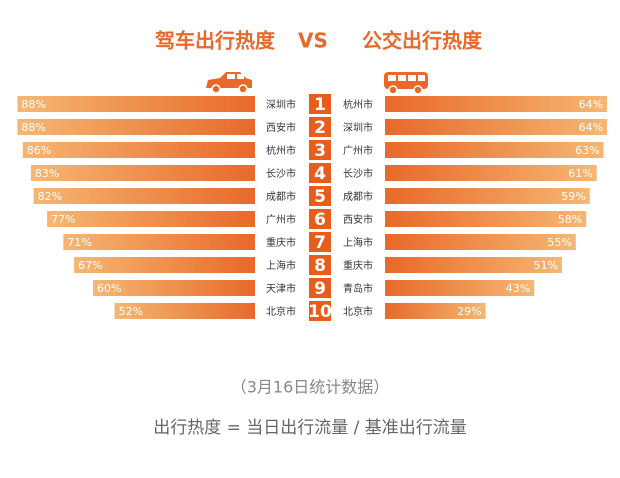 Image resolution: width=620 pixels, height=478 pixels. What do you see at coordinates (358, 288) in the screenshot?
I see `city-label: 青岛市` at bounding box center [358, 288].